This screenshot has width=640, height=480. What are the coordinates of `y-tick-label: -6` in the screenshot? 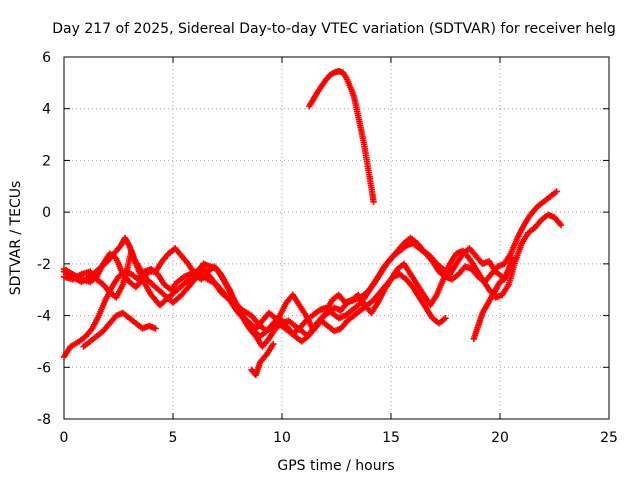 It's located at (44, 368).